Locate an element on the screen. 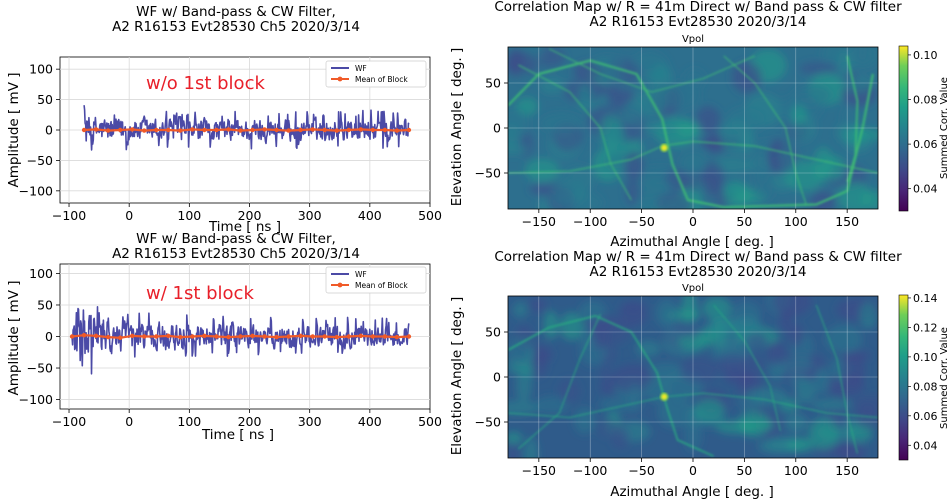 The height and width of the screenshot is (503, 952). y-tick-label: −50 is located at coordinates (40, 160).